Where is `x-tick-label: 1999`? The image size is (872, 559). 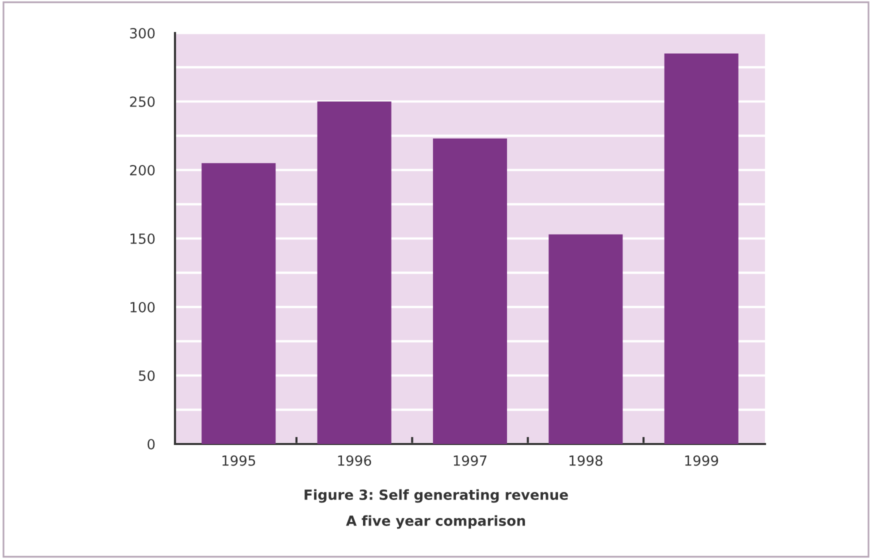
x-tick-label: 1999 is located at coordinates (701, 460).